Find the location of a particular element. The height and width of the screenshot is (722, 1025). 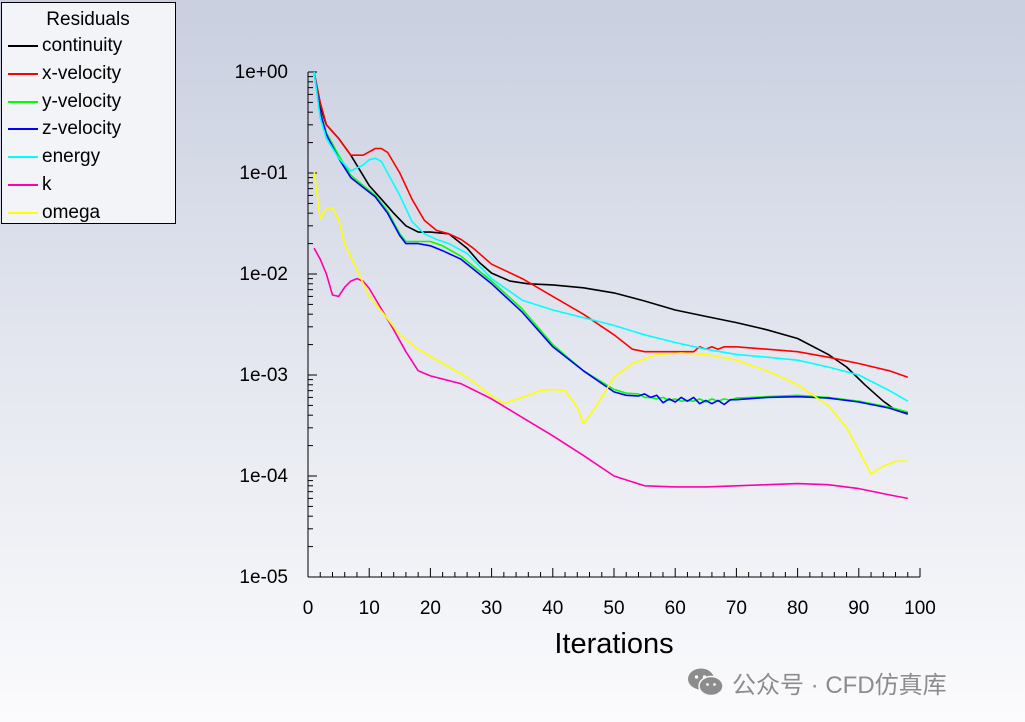

wechat-icon is located at coordinates (706, 682).